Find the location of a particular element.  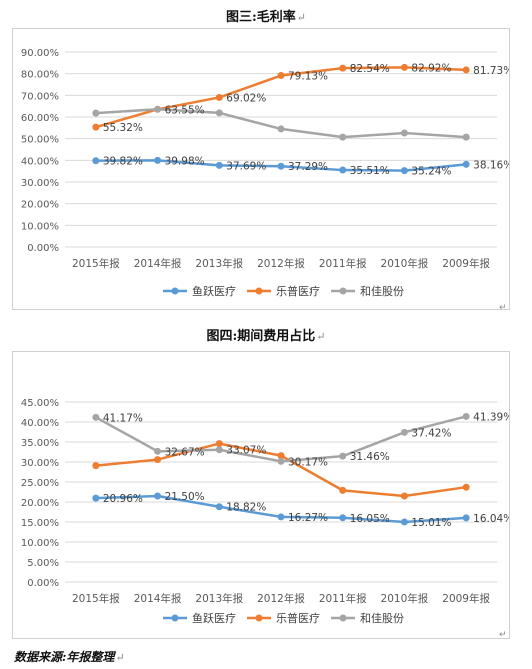

data-label: 41.17% is located at coordinates (123, 418).